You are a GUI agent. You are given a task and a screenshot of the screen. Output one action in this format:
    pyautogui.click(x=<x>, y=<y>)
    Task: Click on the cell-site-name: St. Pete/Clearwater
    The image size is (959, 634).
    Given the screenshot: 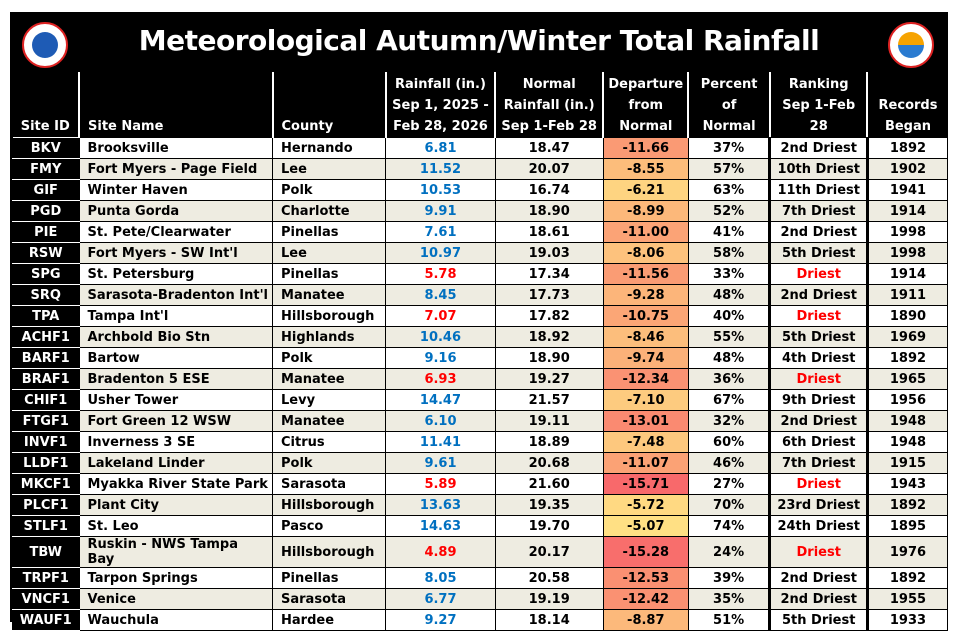 What is the action you would take?
    pyautogui.click(x=176, y=232)
    